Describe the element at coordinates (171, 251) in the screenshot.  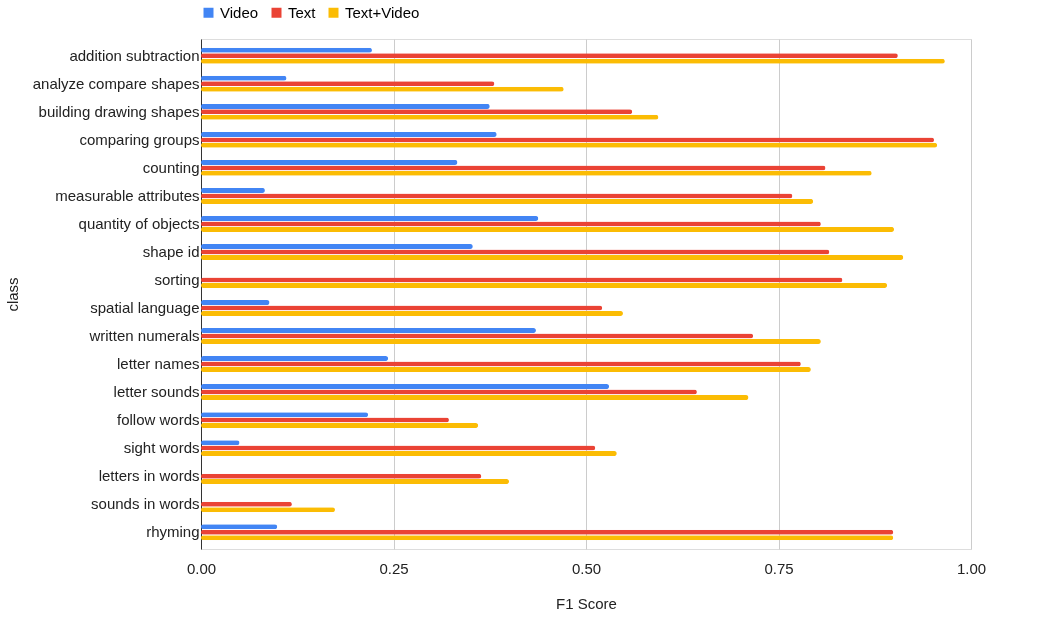
I see `y-tick-label: shape id` at that location.